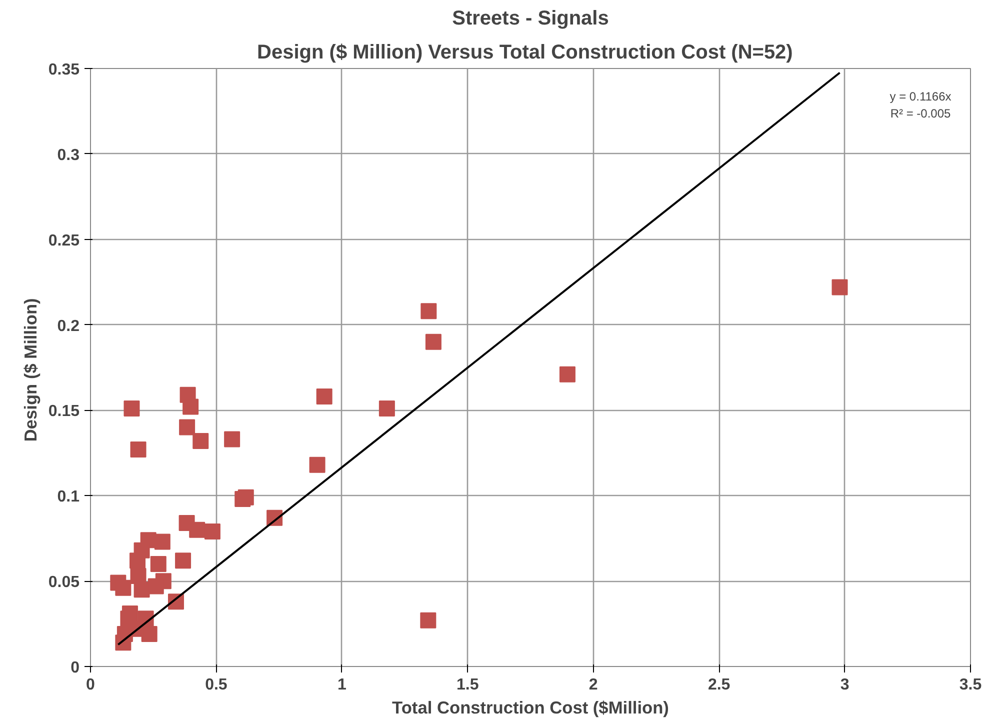 This screenshot has width=990, height=725. I want to click on x-tick-label: 1, so click(341, 685).